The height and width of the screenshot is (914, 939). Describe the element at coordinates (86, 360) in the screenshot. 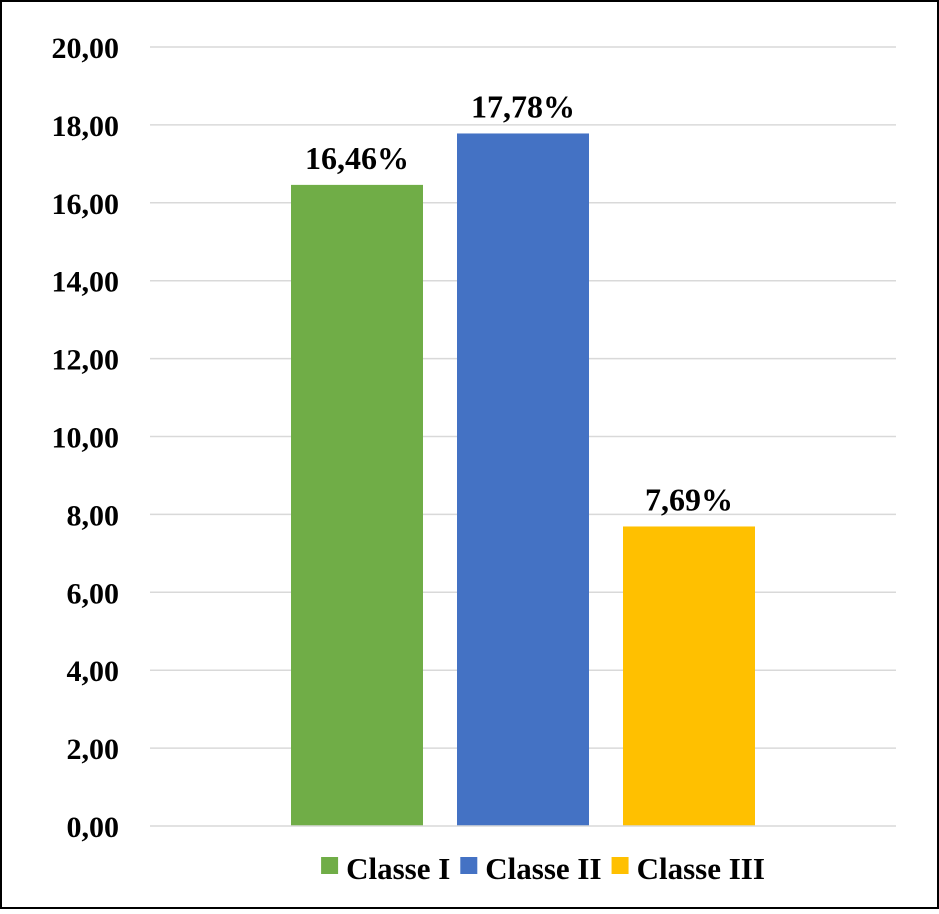

I see `y-tick-label: 12,00` at that location.